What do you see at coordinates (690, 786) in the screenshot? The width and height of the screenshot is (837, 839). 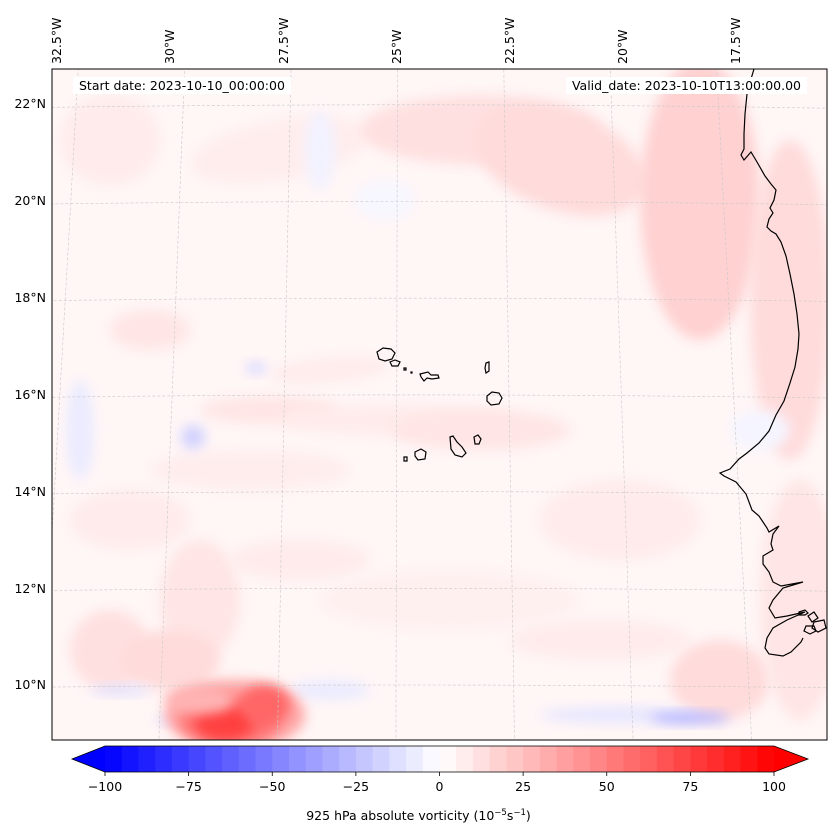 I see `colorbar-tick-label: 75` at bounding box center [690, 786].